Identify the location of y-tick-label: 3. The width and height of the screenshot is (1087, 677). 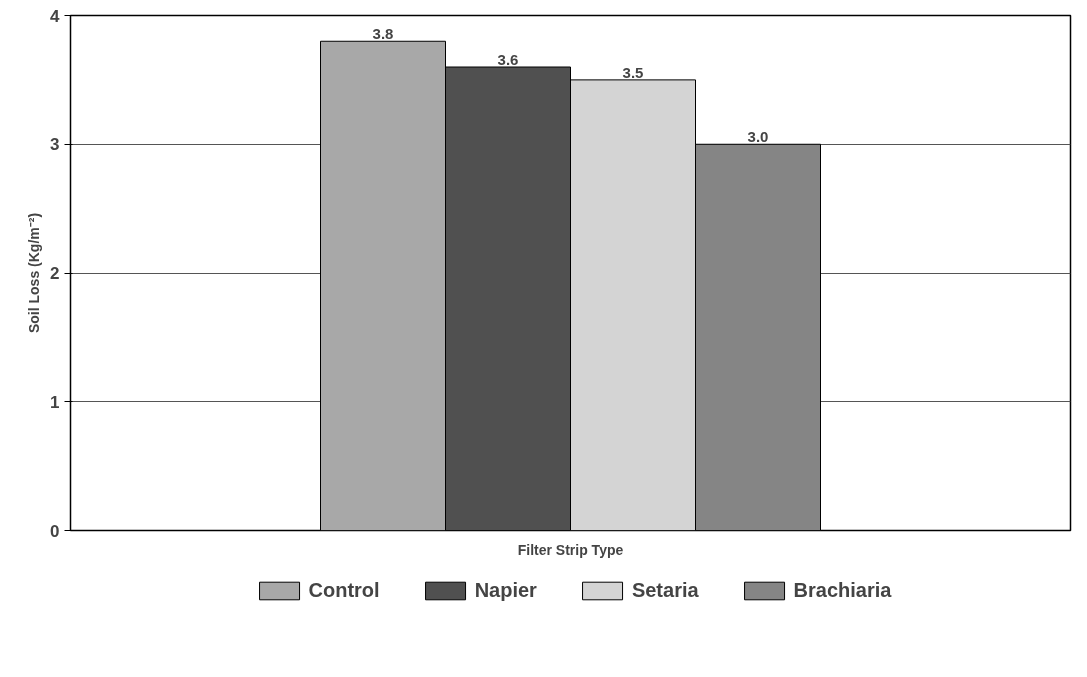
(55, 145).